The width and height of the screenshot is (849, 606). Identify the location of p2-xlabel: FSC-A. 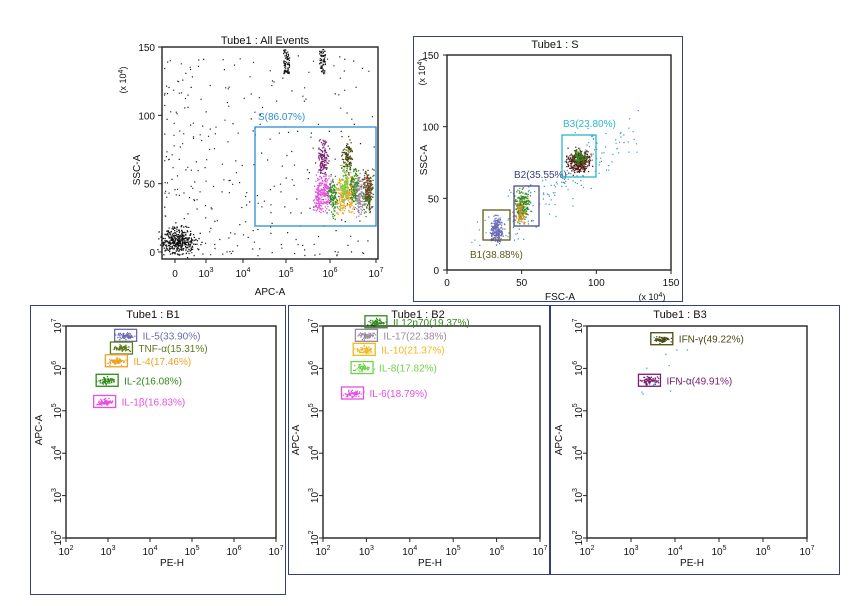
(560, 297).